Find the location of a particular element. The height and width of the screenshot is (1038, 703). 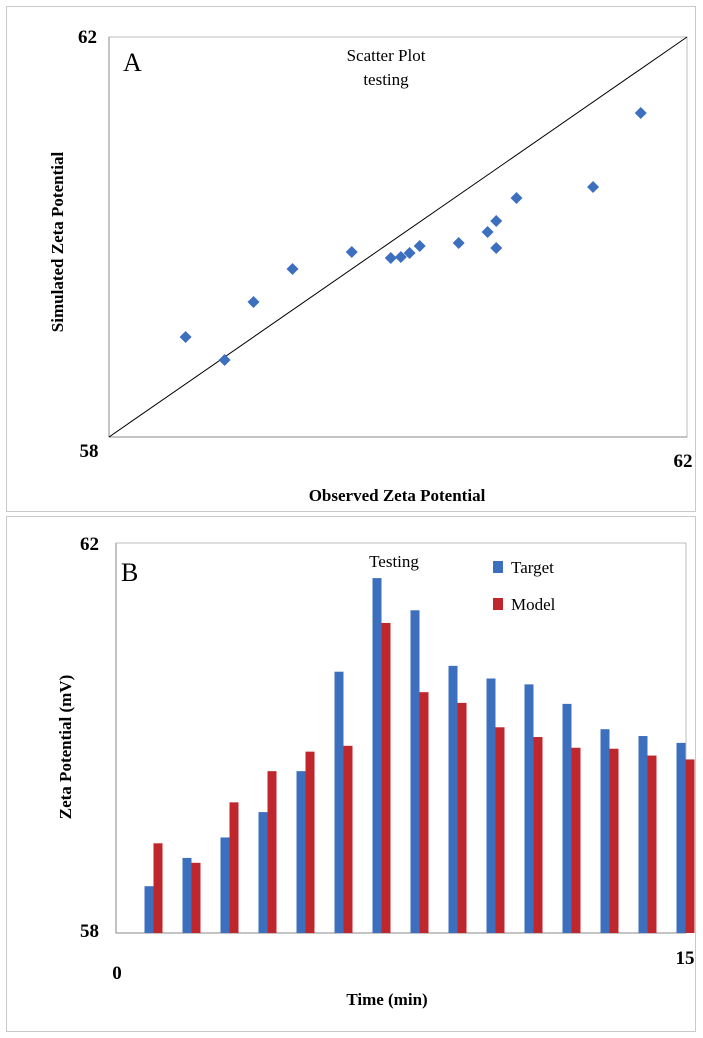

legend: Target Model is located at coordinates (524, 586).